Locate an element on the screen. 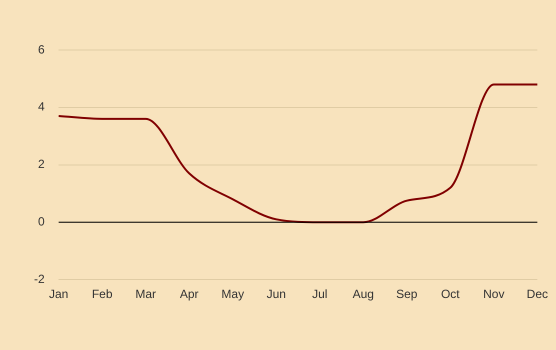 The width and height of the screenshot is (556, 350). x-tick-label: Feb is located at coordinates (102, 294).